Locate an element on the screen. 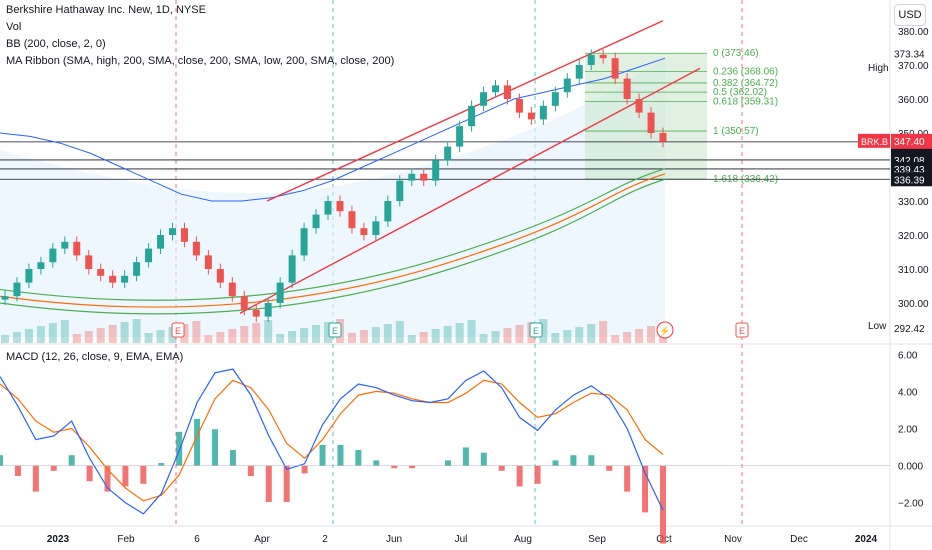  x-tick-label: Aug is located at coordinates (523, 539).